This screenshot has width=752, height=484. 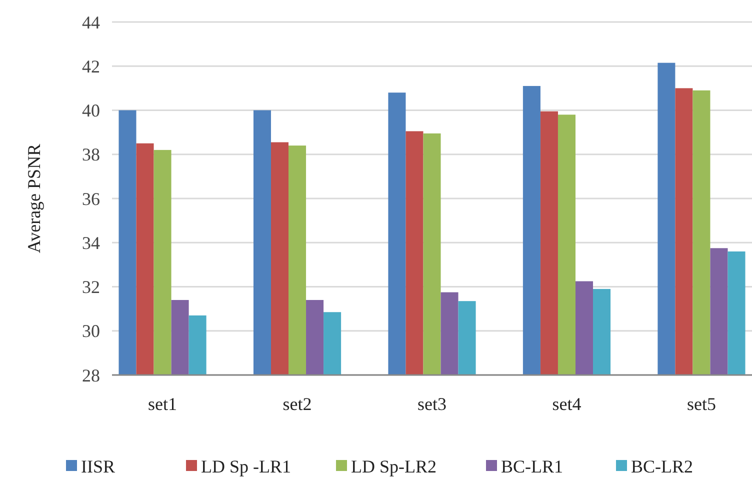 I want to click on x-tick-label: set1, so click(x=163, y=404).